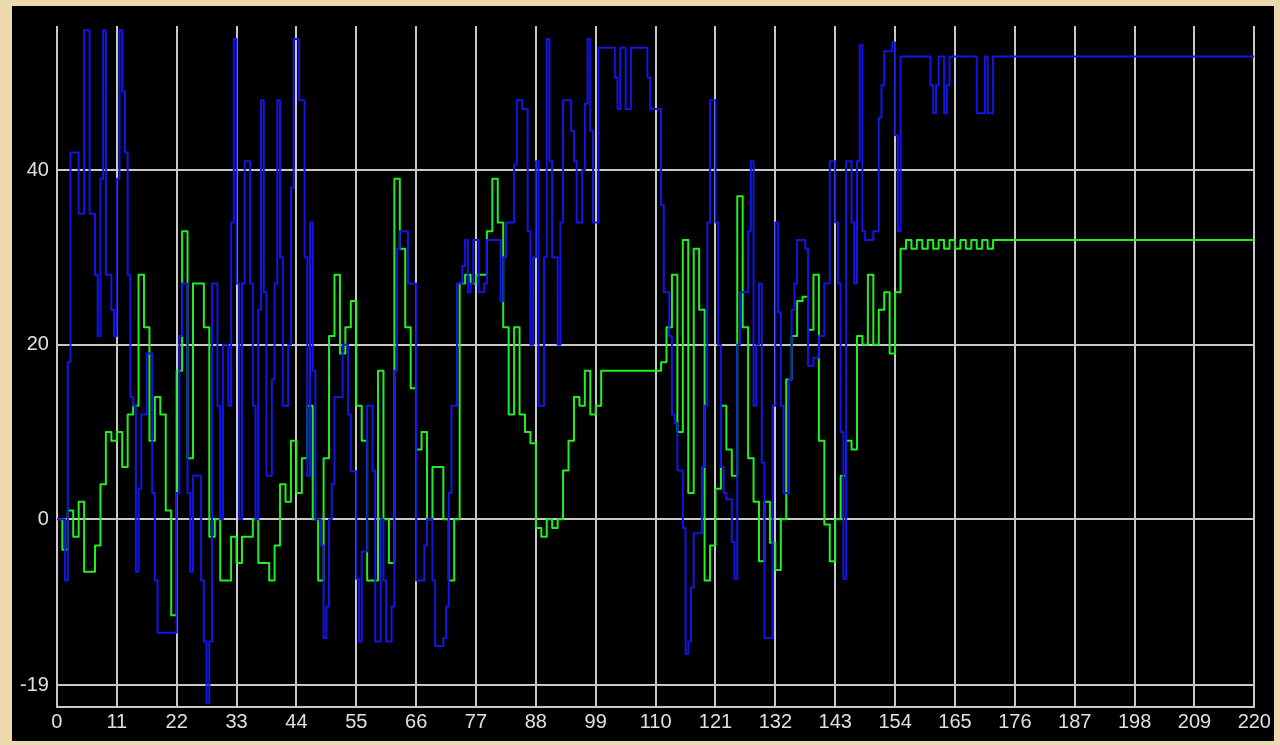 The width and height of the screenshot is (1280, 745). I want to click on x-tick-label: 22, so click(176, 720).